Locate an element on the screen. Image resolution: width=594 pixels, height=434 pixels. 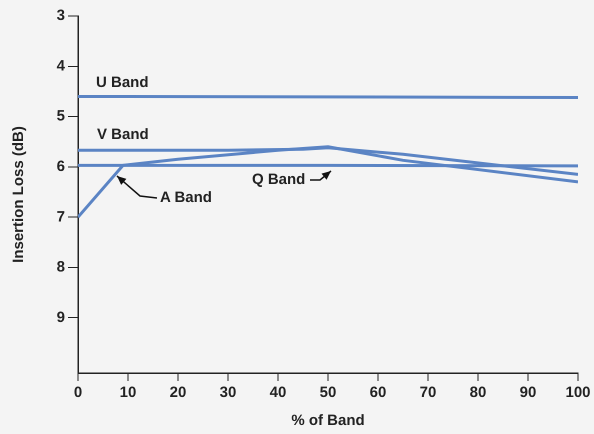
x-tick-label: 10 is located at coordinates (128, 393).